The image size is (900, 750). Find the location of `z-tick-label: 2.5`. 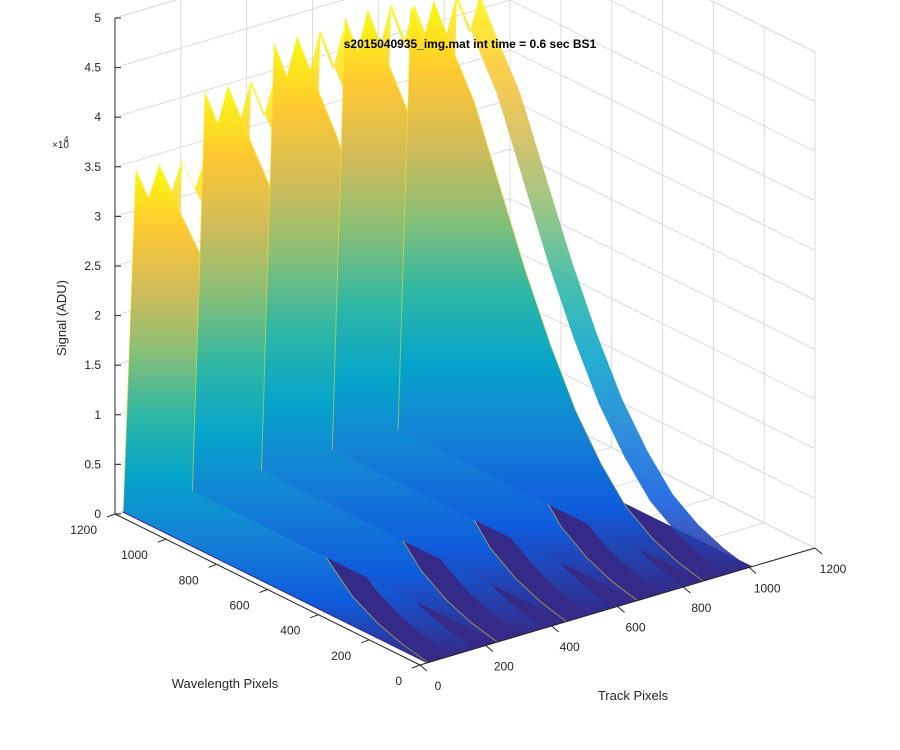

z-tick-label: 2.5 is located at coordinates (92, 266).